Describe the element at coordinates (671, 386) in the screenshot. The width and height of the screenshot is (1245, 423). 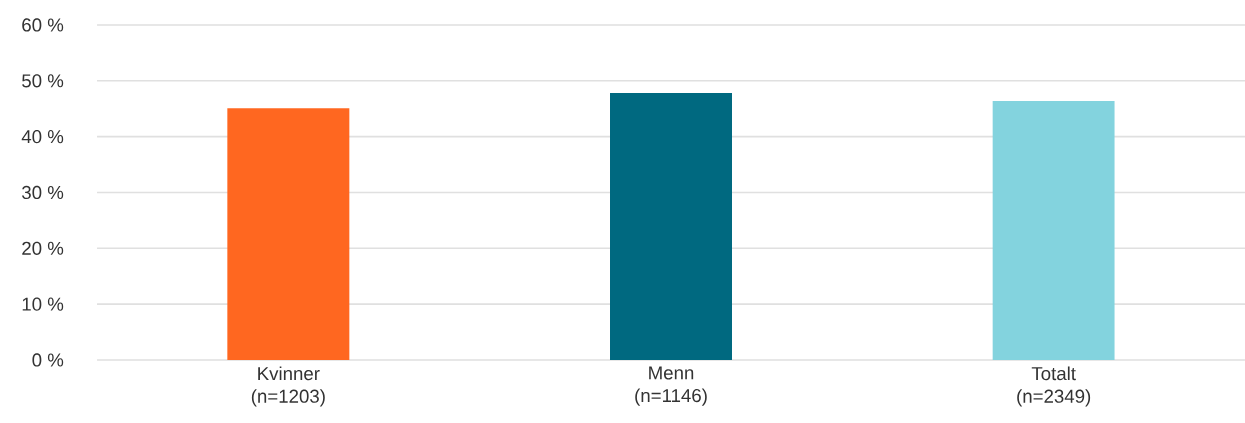
I see `x-tick-label: Menn (n=1146)` at that location.